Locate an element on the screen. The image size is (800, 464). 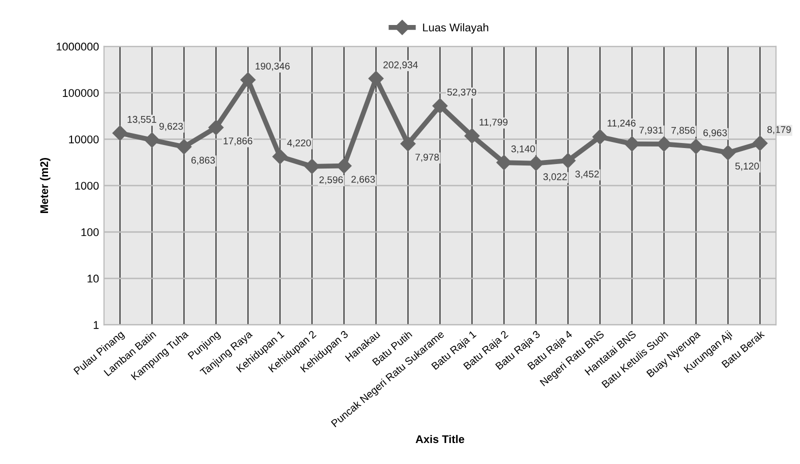
data-label: 3,452 is located at coordinates (587, 174).